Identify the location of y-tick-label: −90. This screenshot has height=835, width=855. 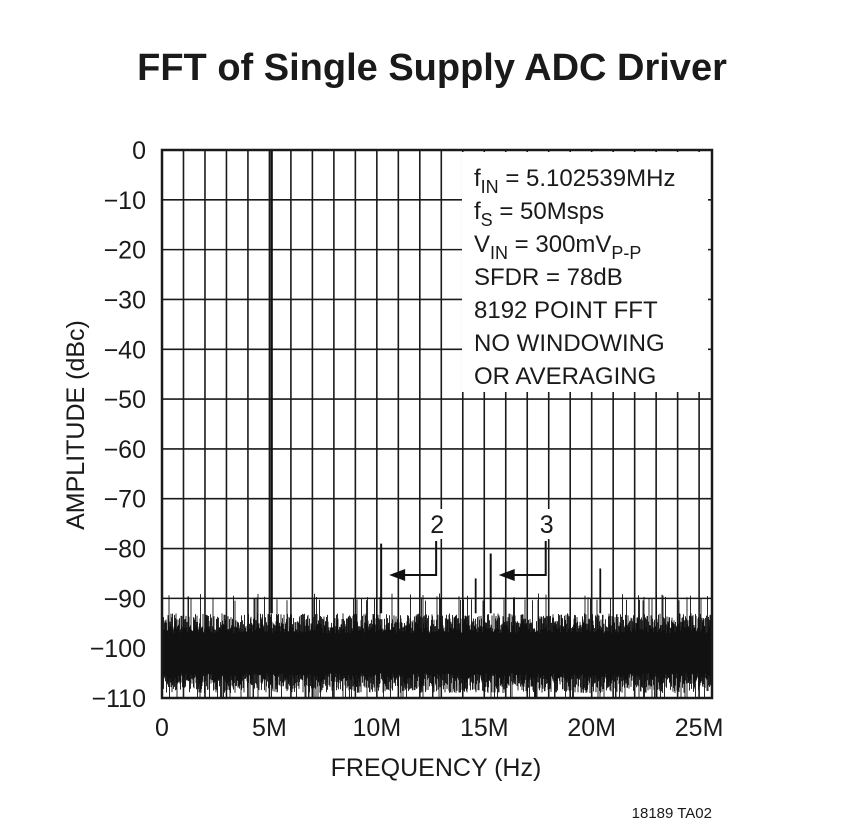
(125, 599).